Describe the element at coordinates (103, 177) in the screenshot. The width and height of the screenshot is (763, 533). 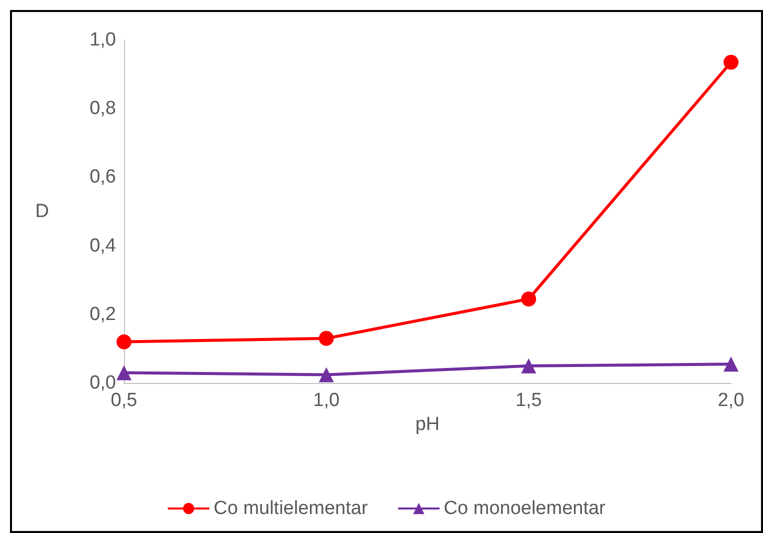
I see `y-tick-label: 0,6` at that location.